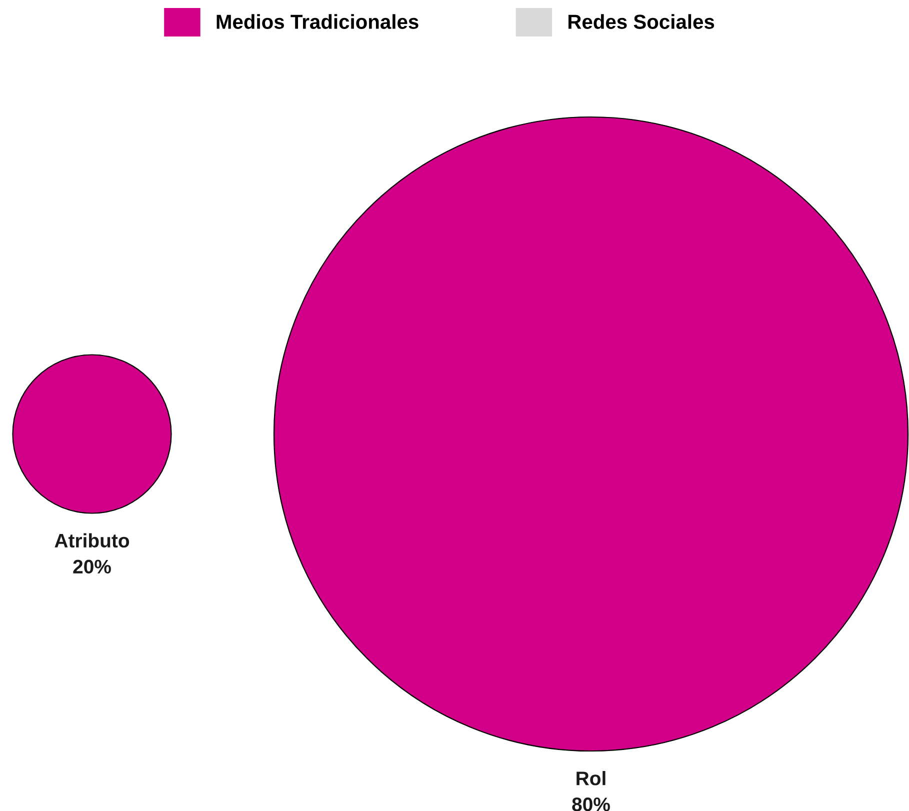  I want to click on category-label: Rol, so click(591, 778).